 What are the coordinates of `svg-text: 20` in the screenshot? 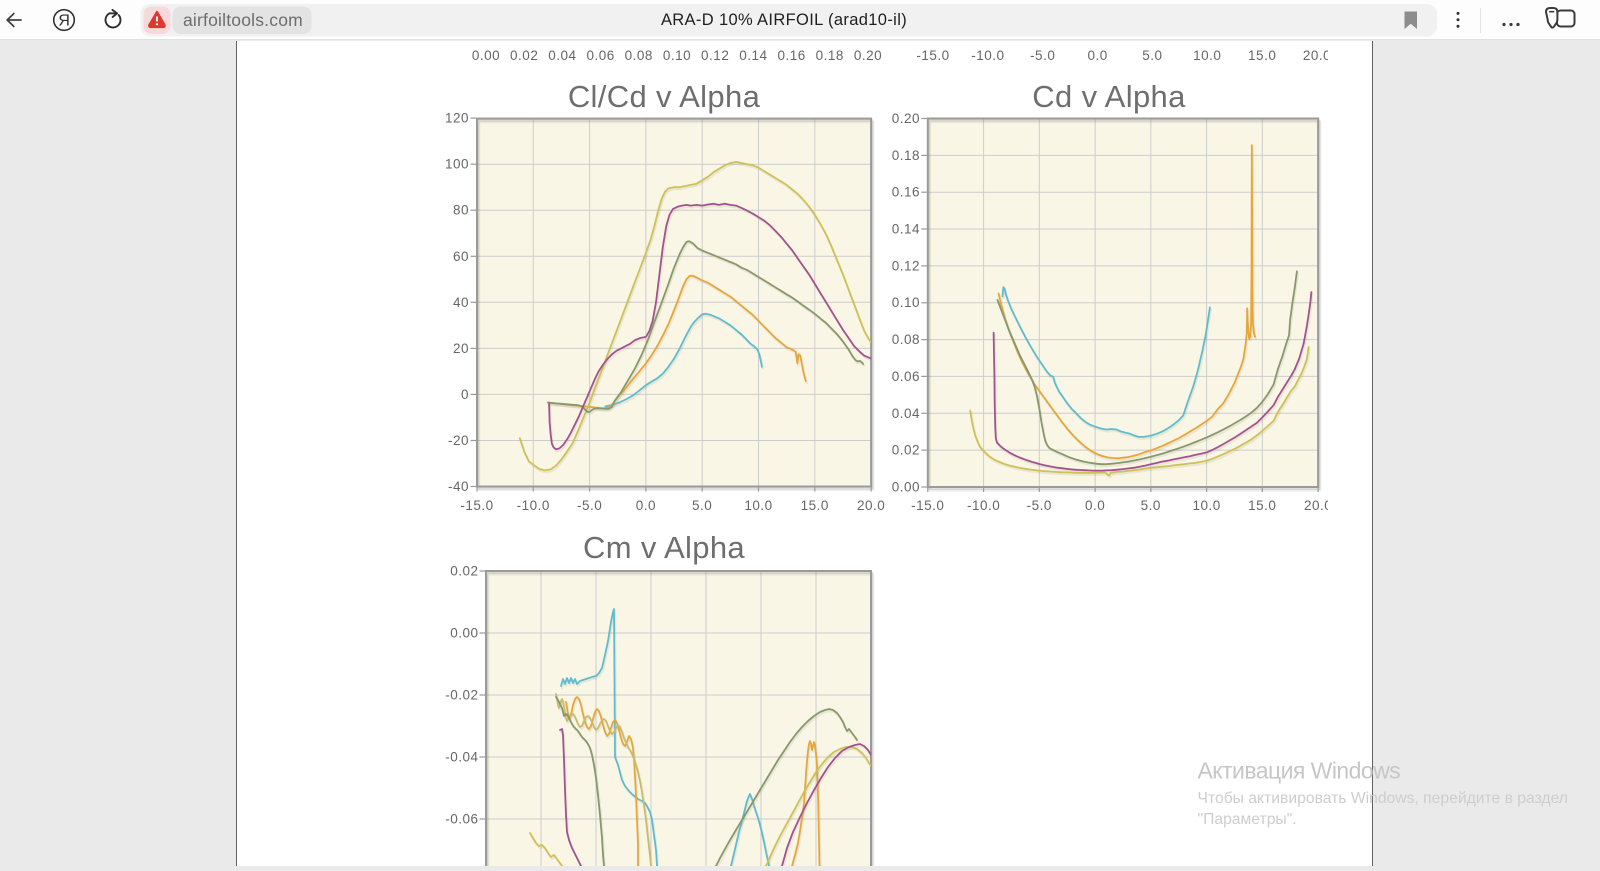 It's located at (461, 348).